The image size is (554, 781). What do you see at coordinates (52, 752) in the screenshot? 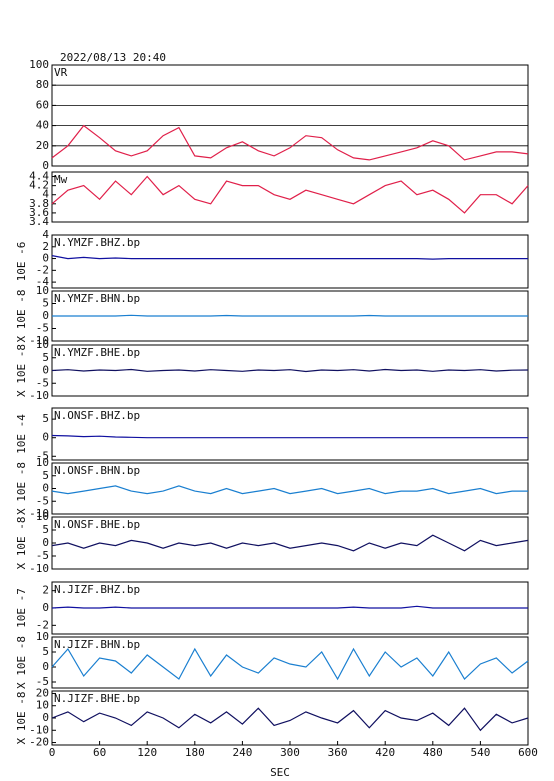
I see `x-tick-label: 0` at bounding box center [52, 752].